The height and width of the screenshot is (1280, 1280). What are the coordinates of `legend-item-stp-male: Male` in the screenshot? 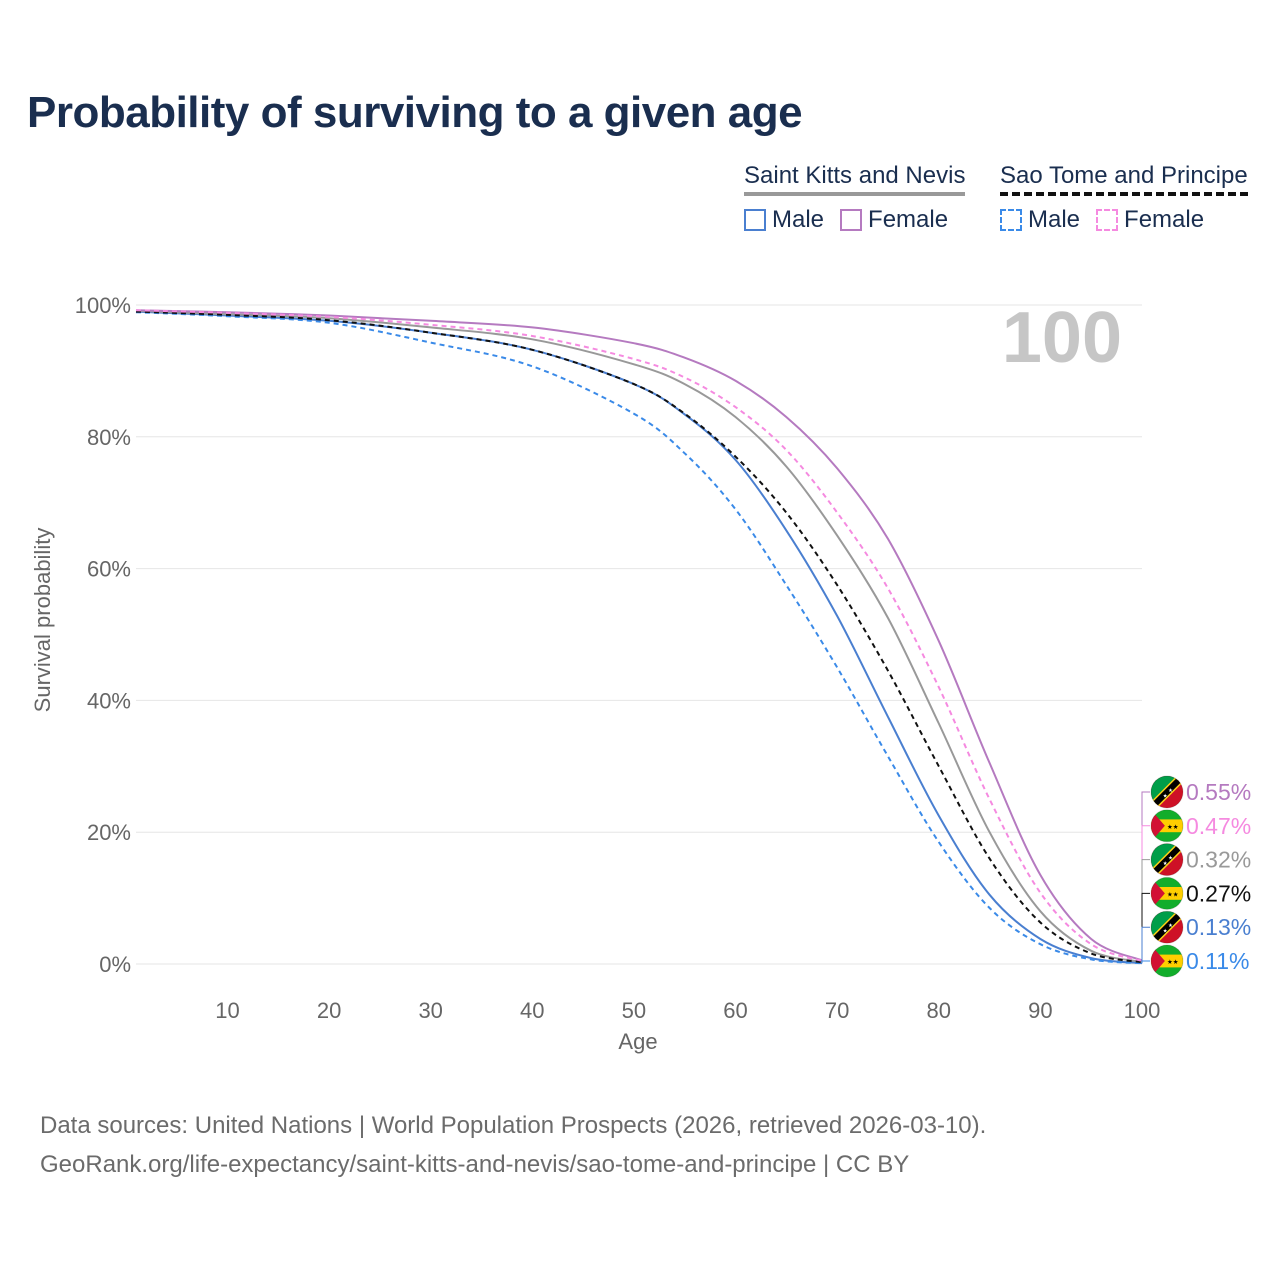 It's located at (1040, 220).